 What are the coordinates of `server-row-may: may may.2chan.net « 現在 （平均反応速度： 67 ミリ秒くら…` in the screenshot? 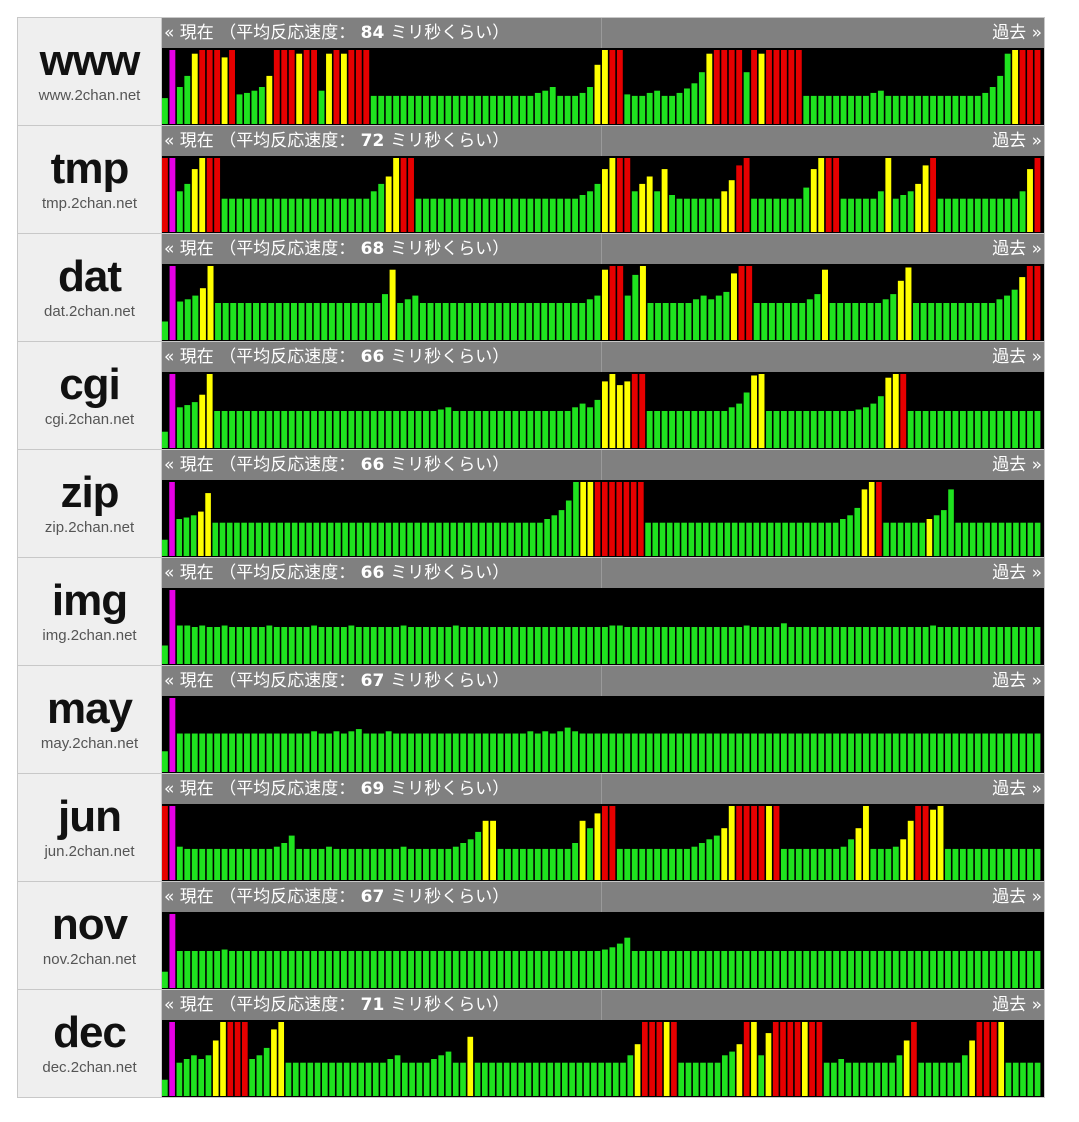 It's located at (531, 720).